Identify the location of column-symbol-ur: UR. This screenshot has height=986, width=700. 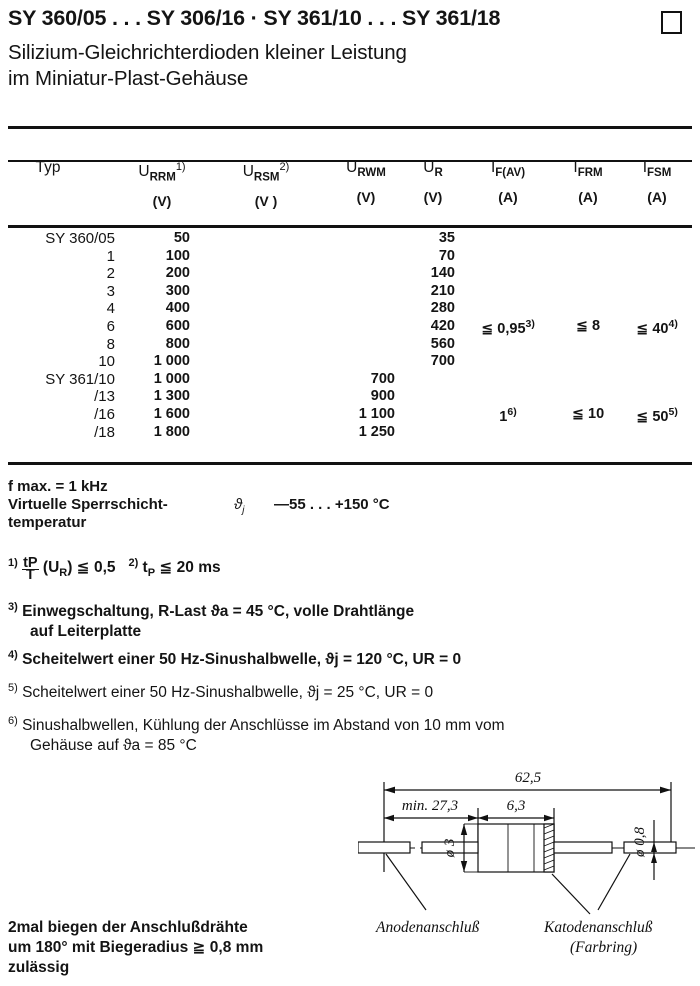
(433, 169).